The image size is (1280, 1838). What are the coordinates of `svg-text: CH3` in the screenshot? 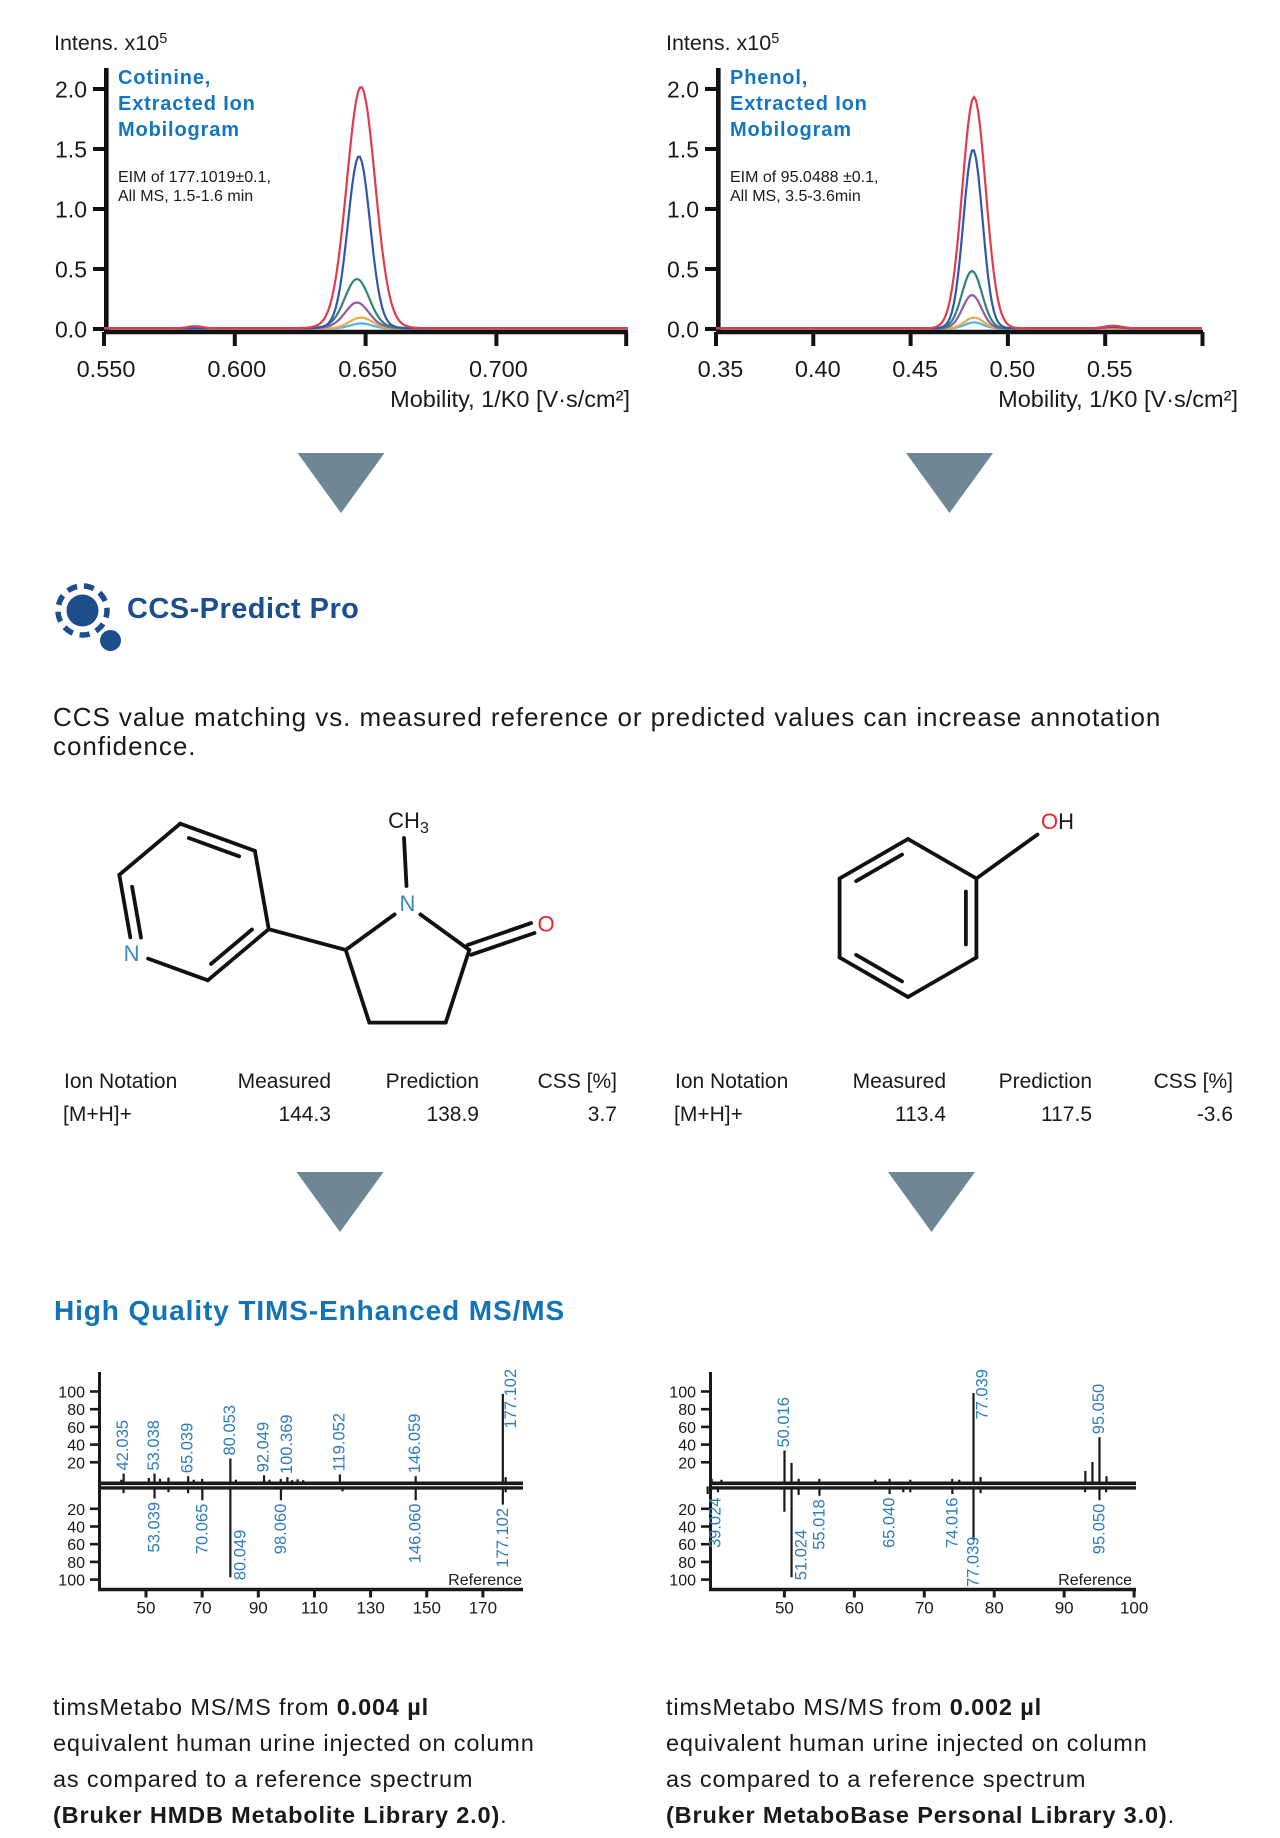 It's located at (408, 822).